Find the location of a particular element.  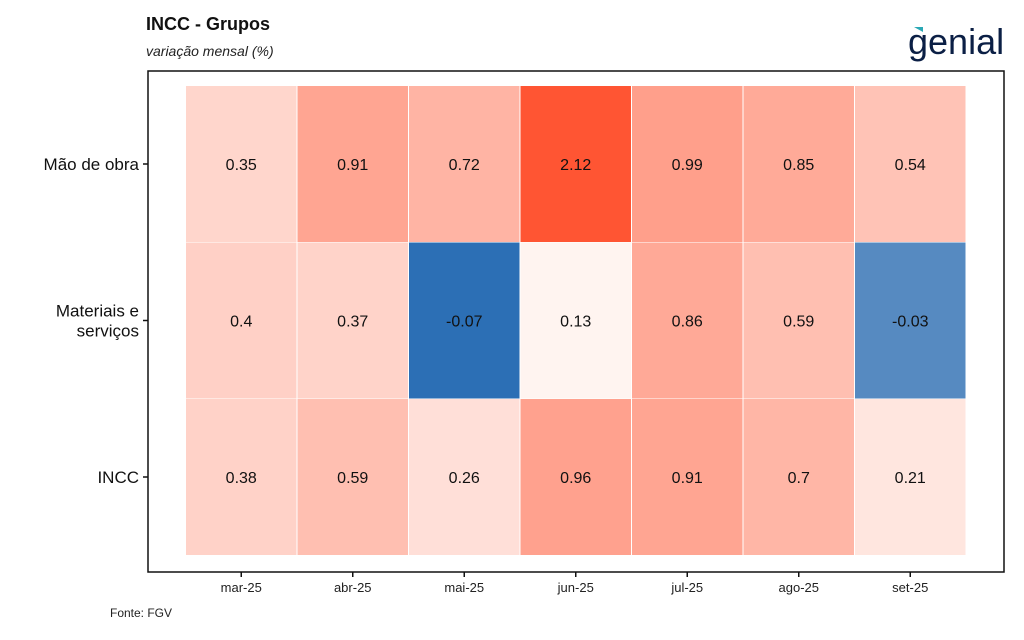

cell-value-label: 0.21 is located at coordinates (910, 478).